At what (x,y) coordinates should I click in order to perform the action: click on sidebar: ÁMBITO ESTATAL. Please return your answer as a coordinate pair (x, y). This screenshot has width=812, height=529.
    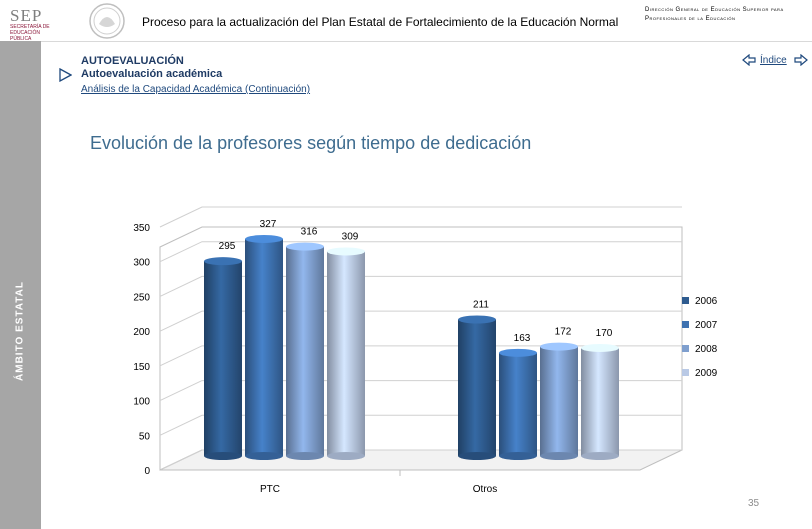
    Looking at the image, I should click on (20, 285).